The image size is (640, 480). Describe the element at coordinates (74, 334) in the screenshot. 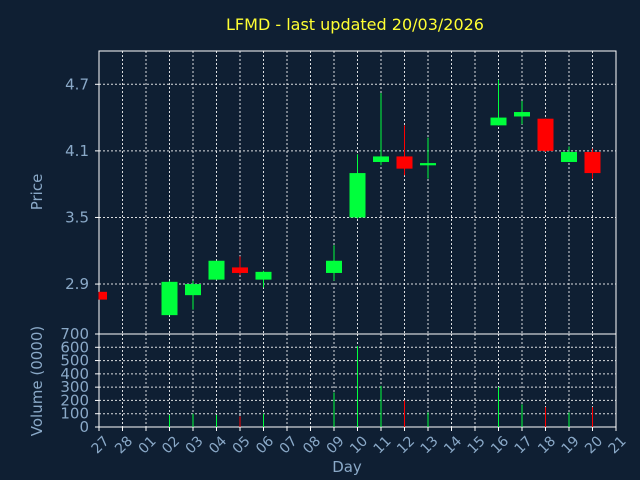

I see `volume-tick-label: 700` at that location.